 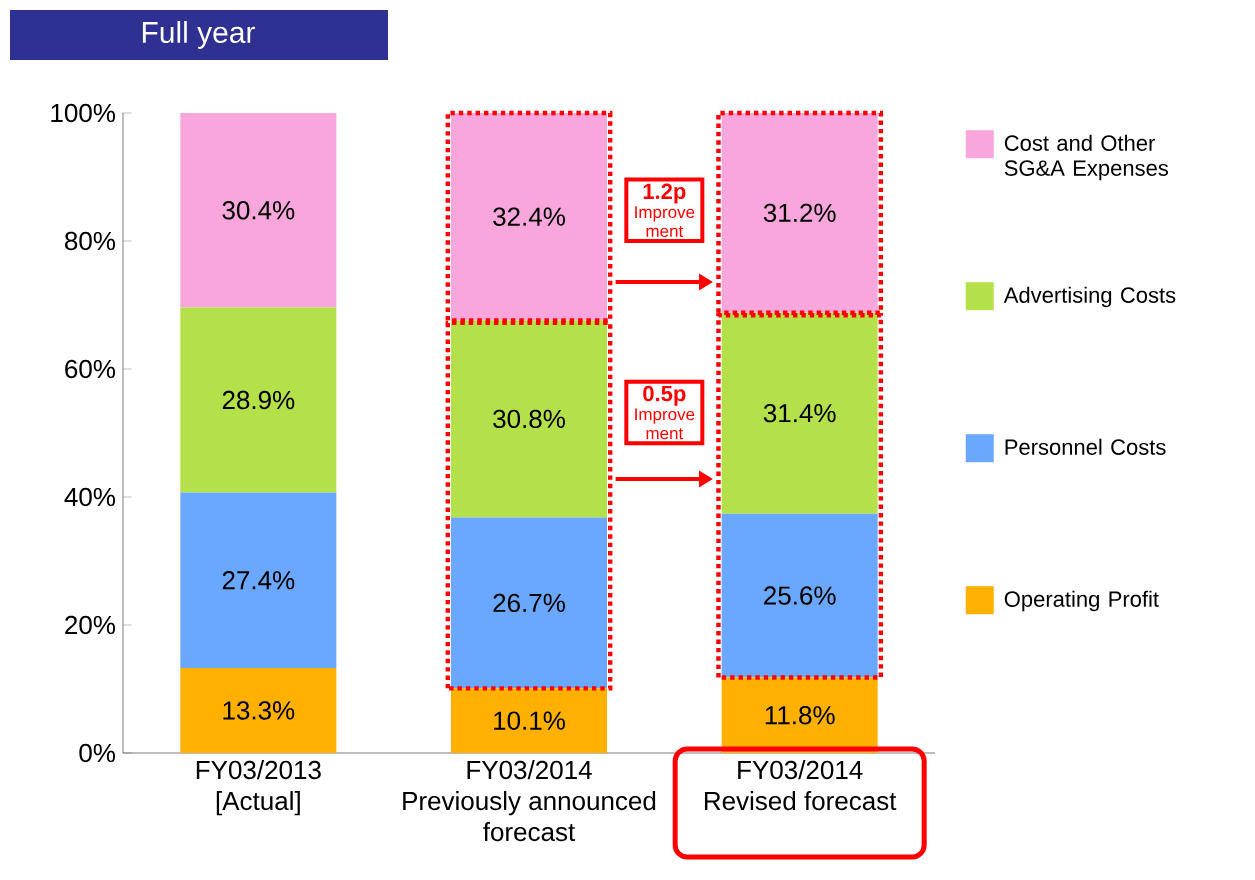 What do you see at coordinates (97, 753) in the screenshot?
I see `y-tick-label: 0%` at bounding box center [97, 753].